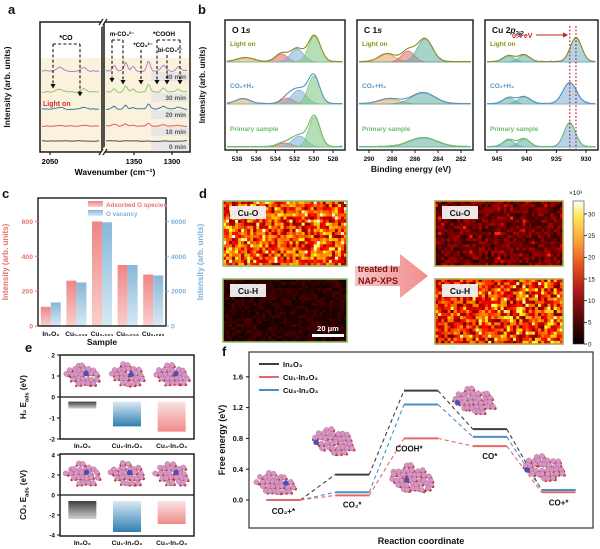  I want to click on svg-text: Cu₁-In₂O₃, so click(127, 543).